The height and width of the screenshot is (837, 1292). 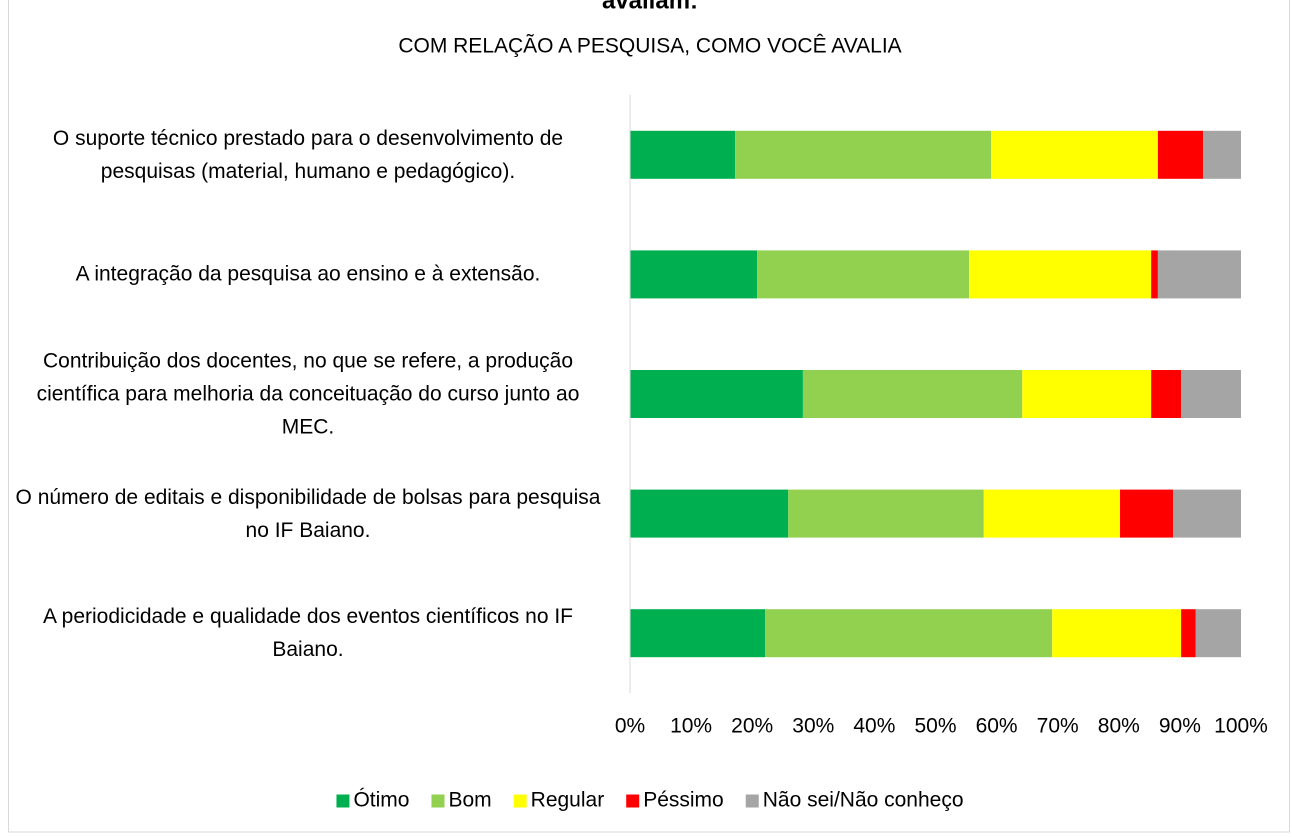 What do you see at coordinates (650, 7) in the screenshot?
I see `chart-title: avaliam:` at bounding box center [650, 7].